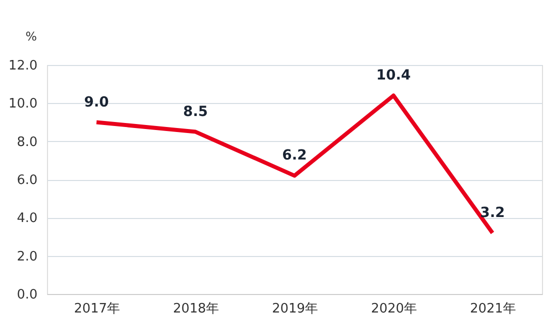  Describe the element at coordinates (394, 309) in the screenshot. I see `x-tick-label: 2020年` at that location.